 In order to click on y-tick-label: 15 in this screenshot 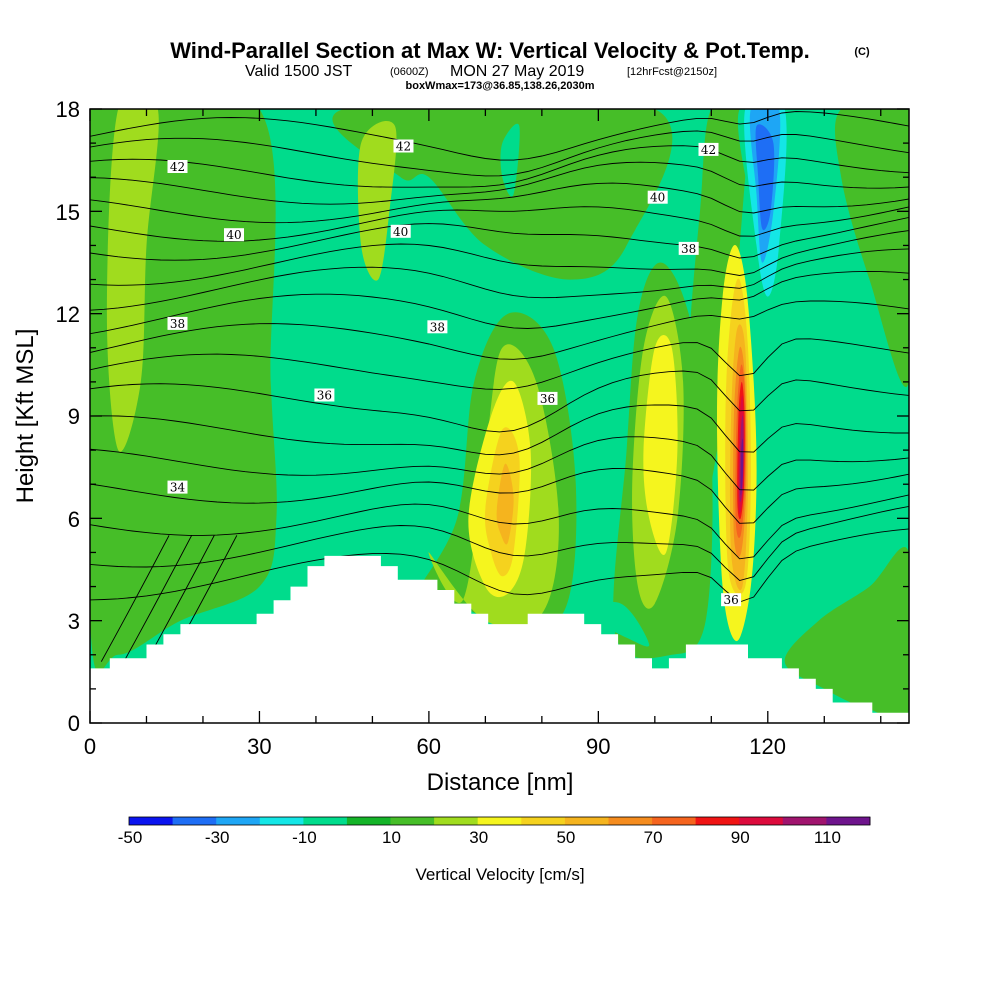, I will do `click(68, 212)`.